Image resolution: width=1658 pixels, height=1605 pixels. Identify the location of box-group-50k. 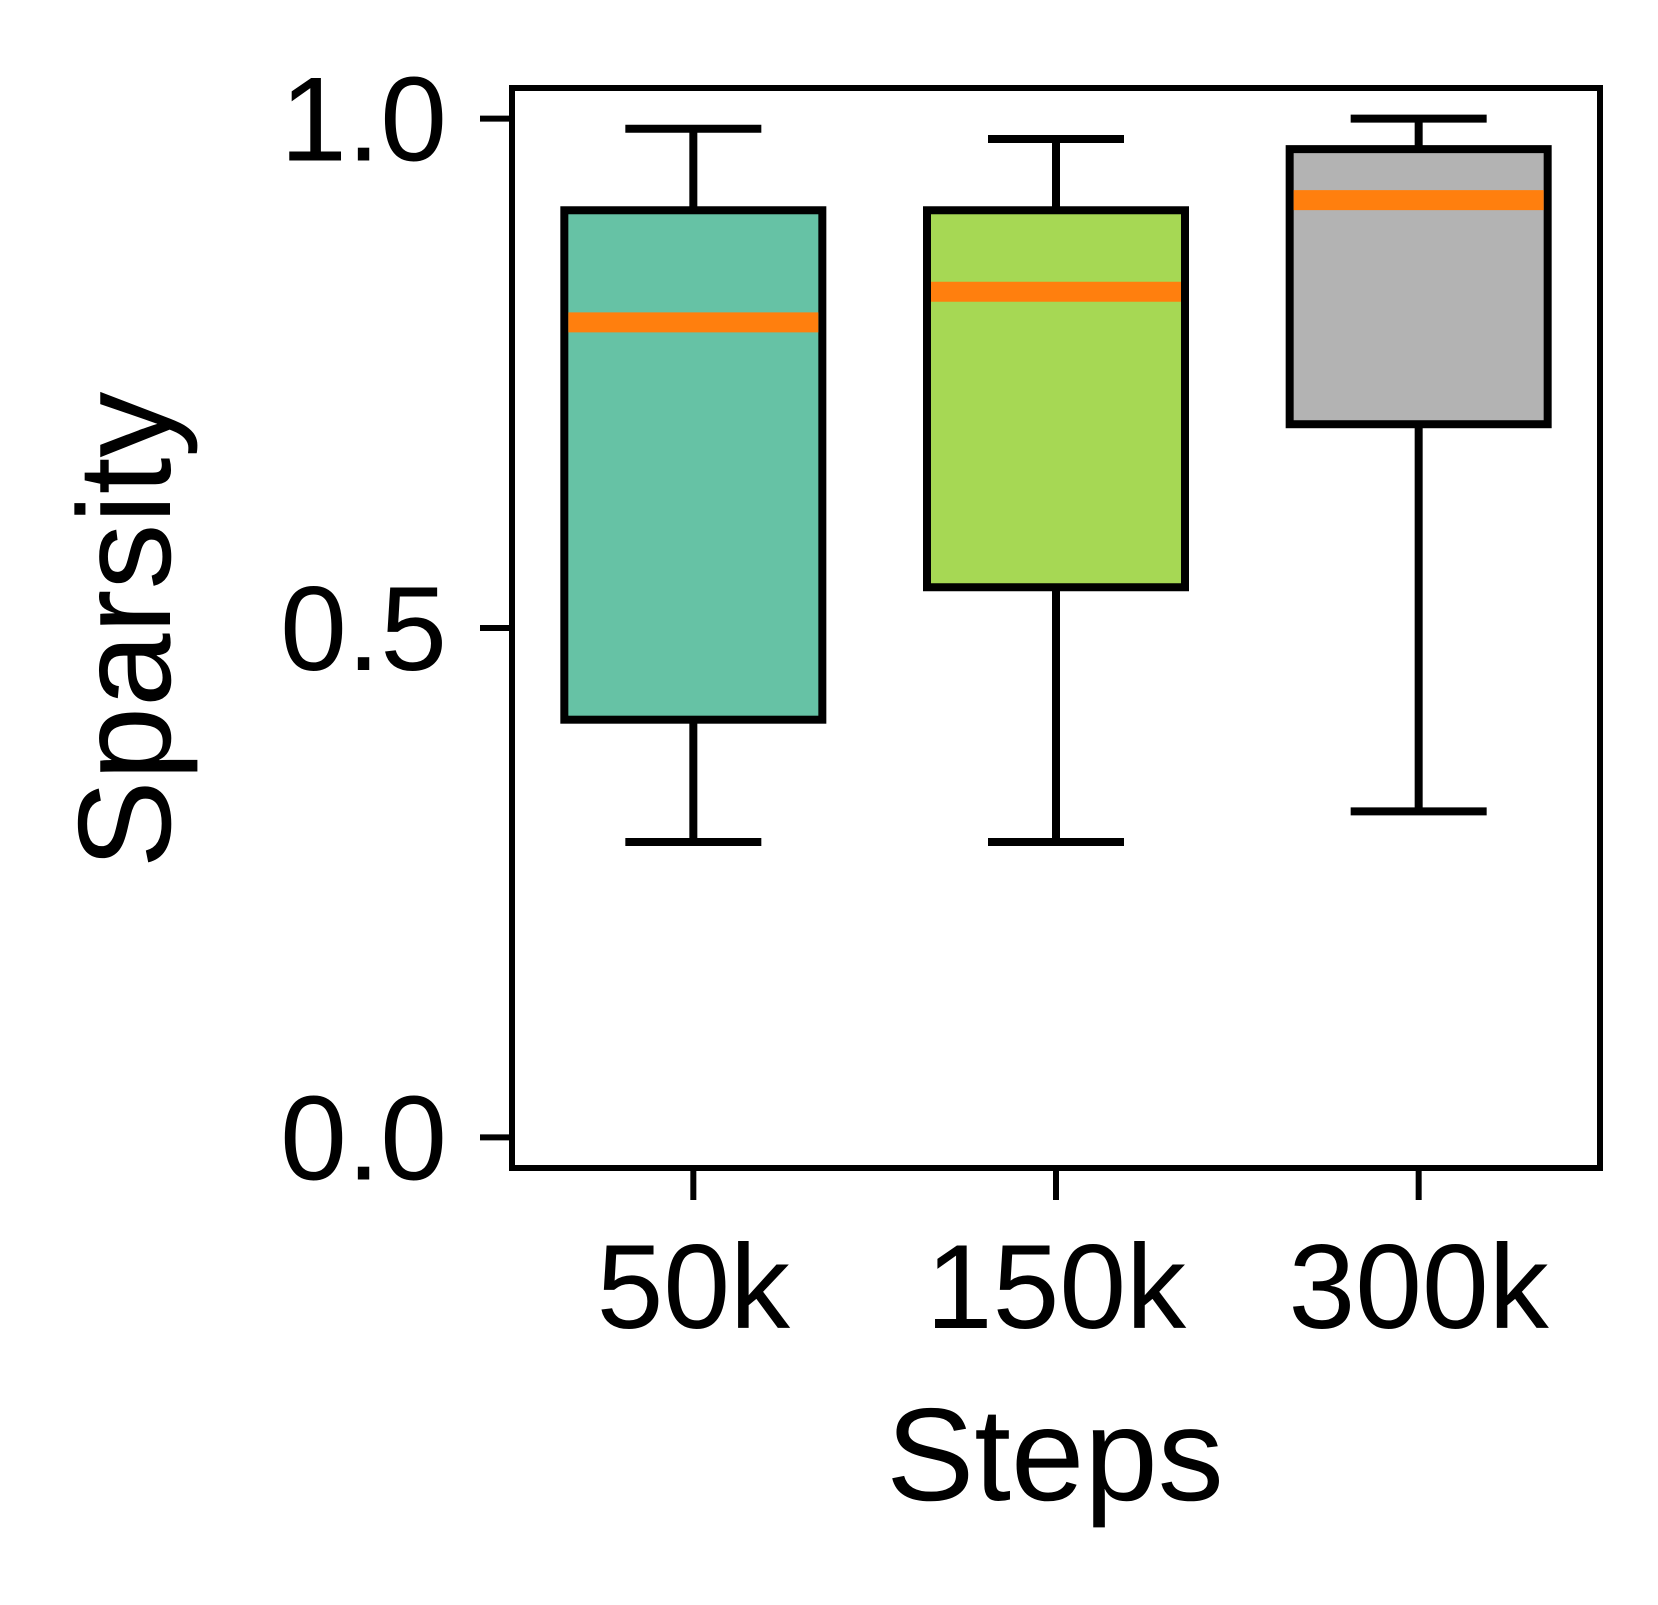
(693, 485).